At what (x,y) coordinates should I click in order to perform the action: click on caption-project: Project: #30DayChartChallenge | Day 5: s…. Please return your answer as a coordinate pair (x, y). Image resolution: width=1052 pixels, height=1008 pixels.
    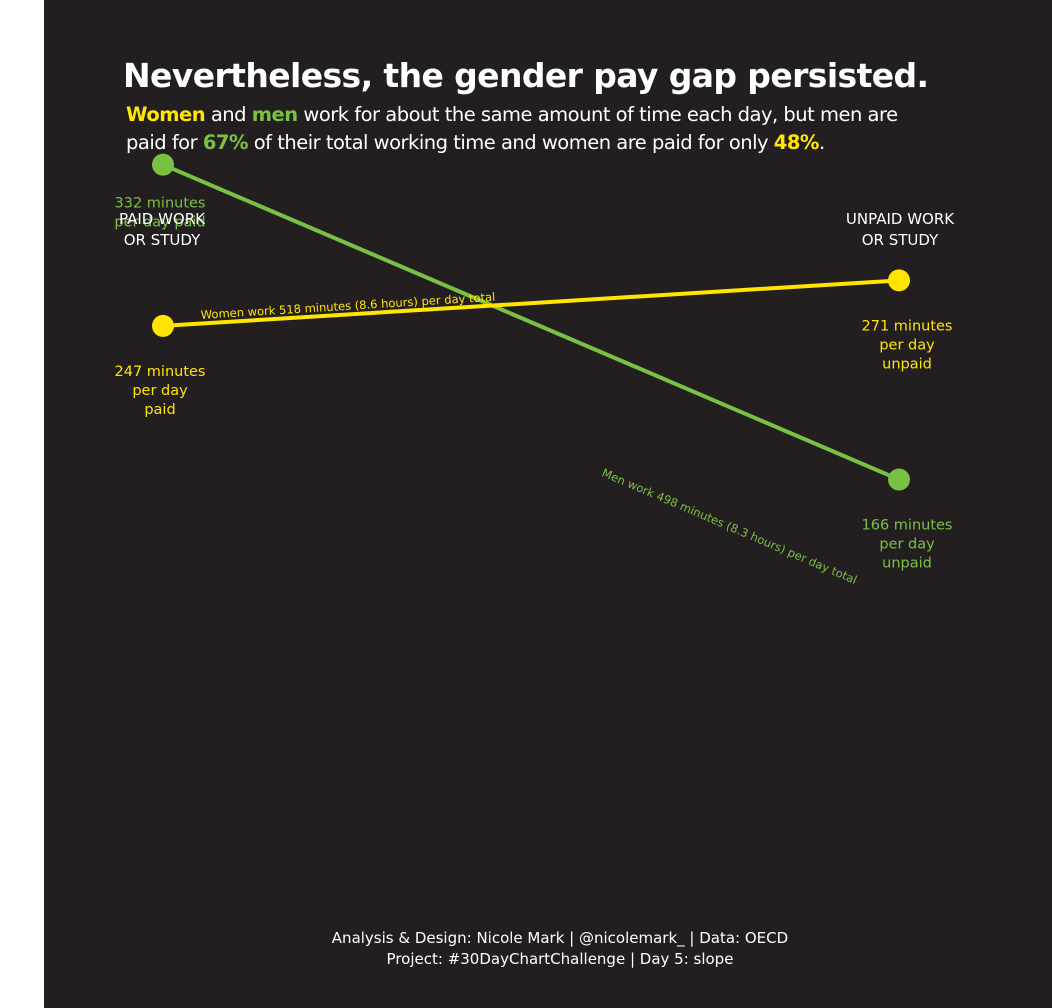
    Looking at the image, I should click on (560, 959).